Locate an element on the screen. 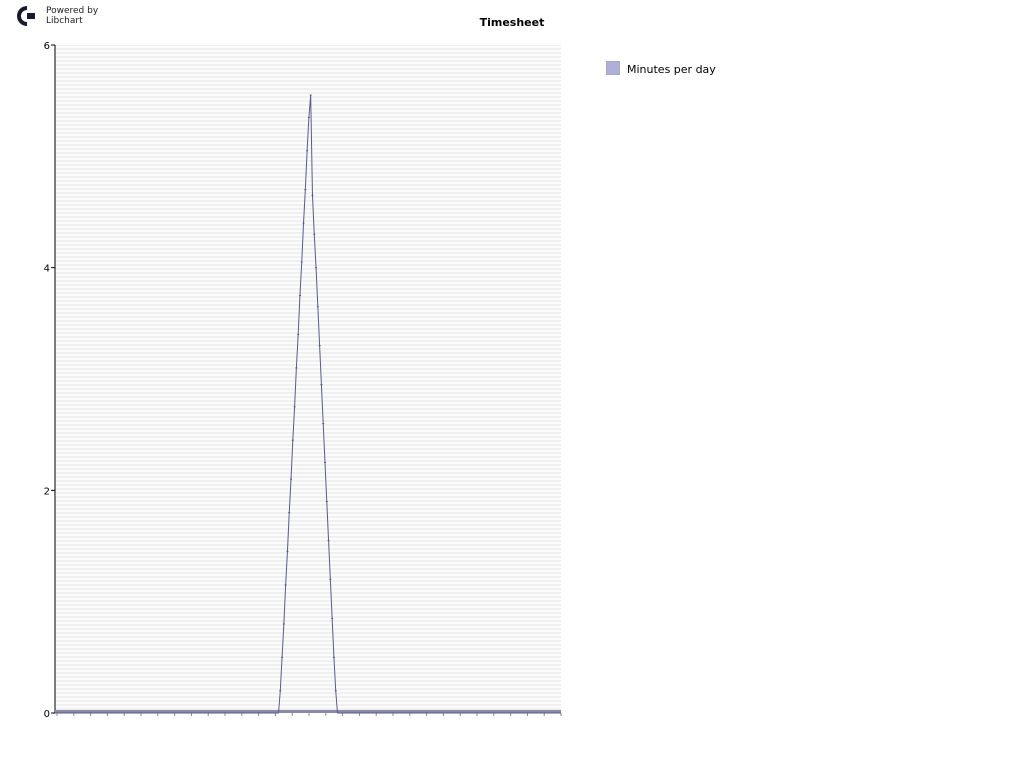 The image size is (1024, 768). libchart-logo-icon is located at coordinates (26, 16).